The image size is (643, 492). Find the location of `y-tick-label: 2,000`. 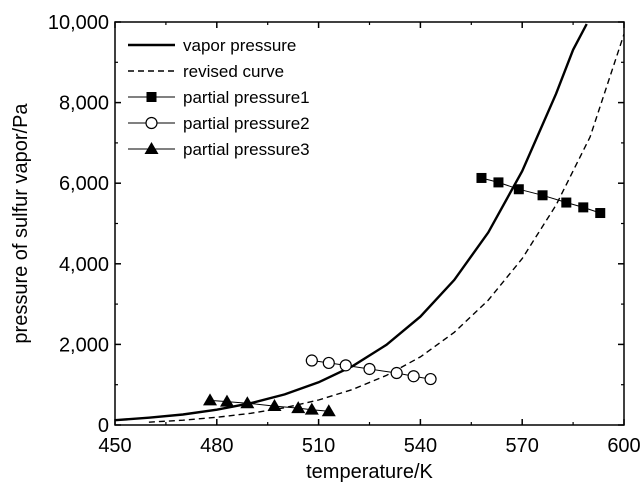

y-tick-label: 2,000 is located at coordinates (84, 345).